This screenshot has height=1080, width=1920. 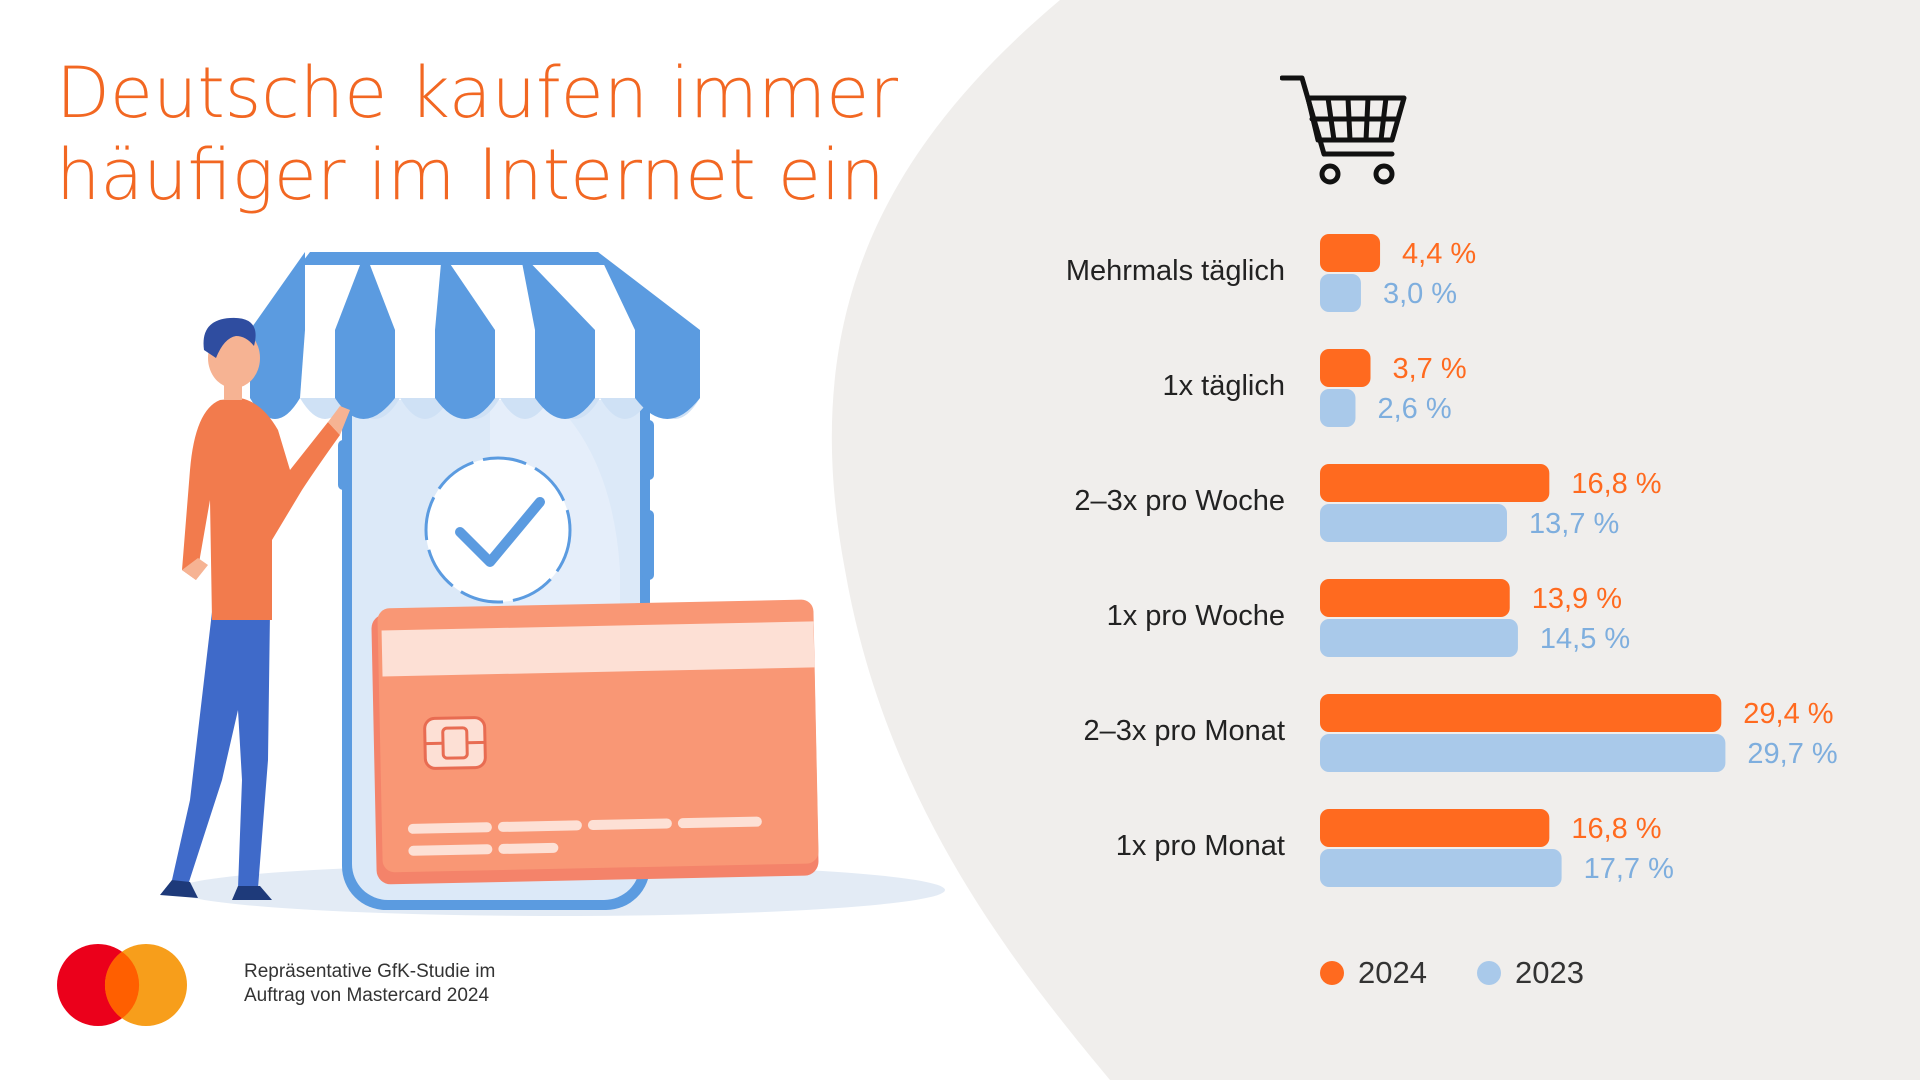 I want to click on data-label-2024: 13,9 %, so click(x=1577, y=599).